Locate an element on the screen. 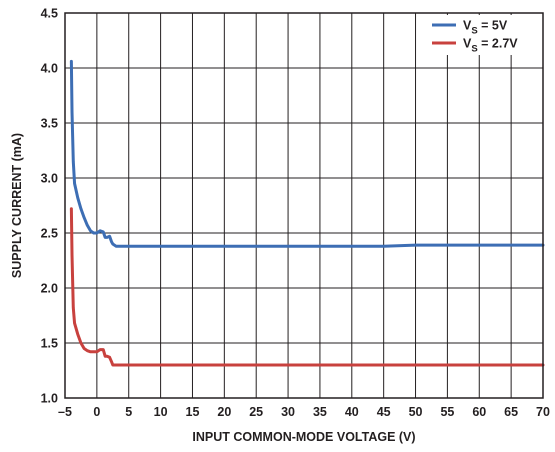  x-axis-label: INPUT COMMON-MODE VOLTAGE (V) is located at coordinates (303, 437).